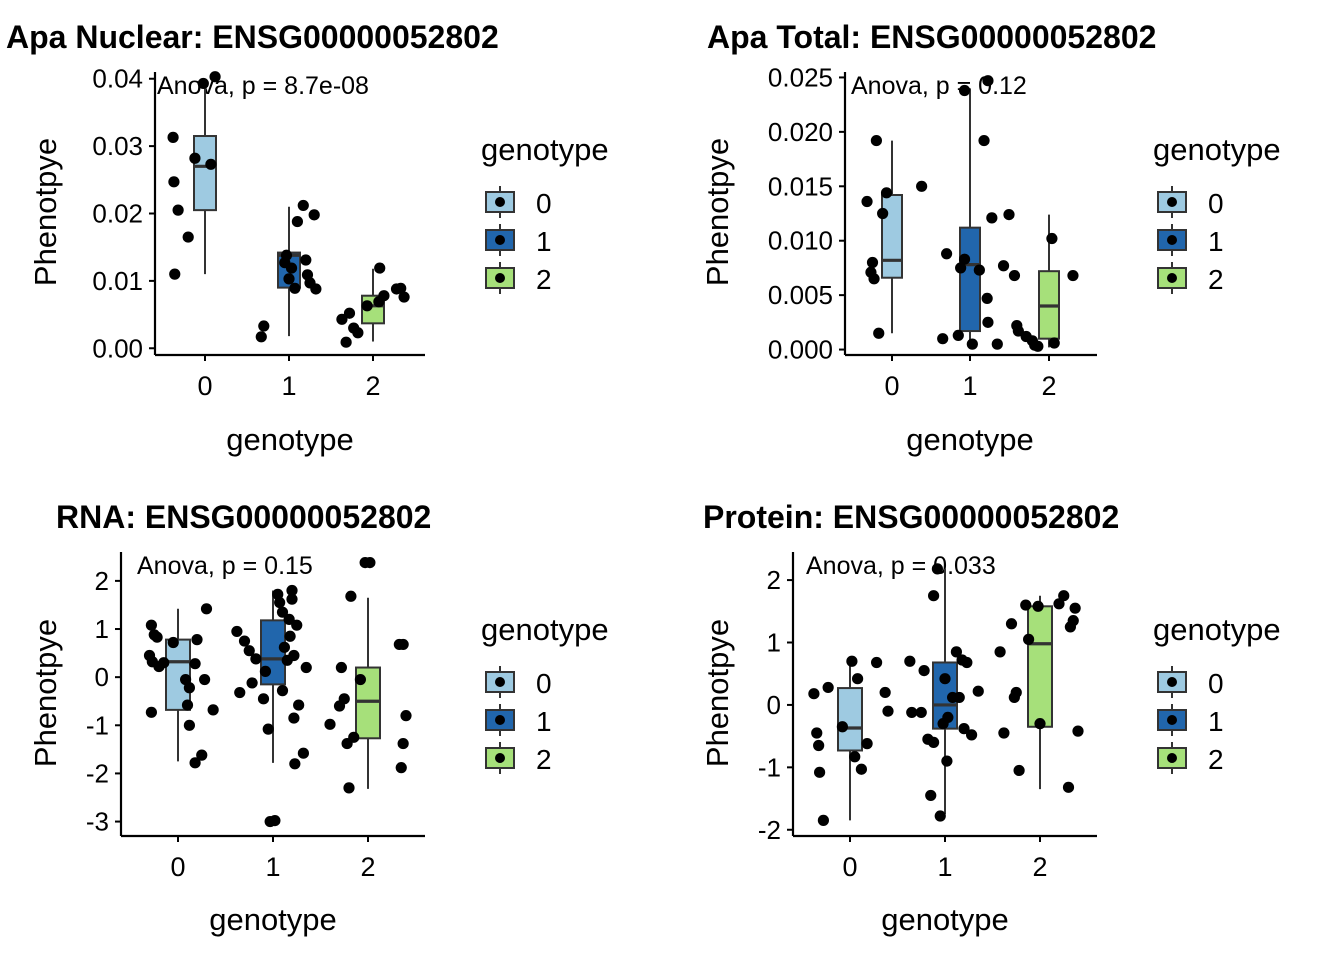 Image resolution: width=1344 pixels, height=960 pixels. Describe the element at coordinates (939, 86) in the screenshot. I see `anova-annotation: Anova, p = 0.12` at that location.